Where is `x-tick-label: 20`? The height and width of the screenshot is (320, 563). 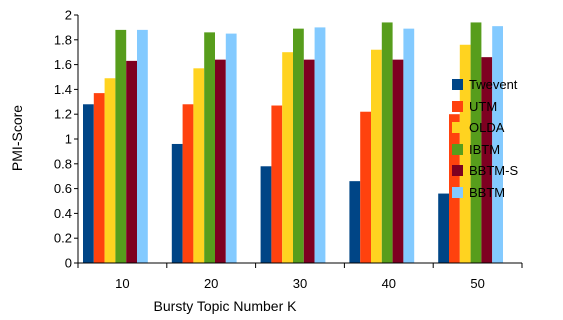 x-tick-label: 20 is located at coordinates (211, 283).